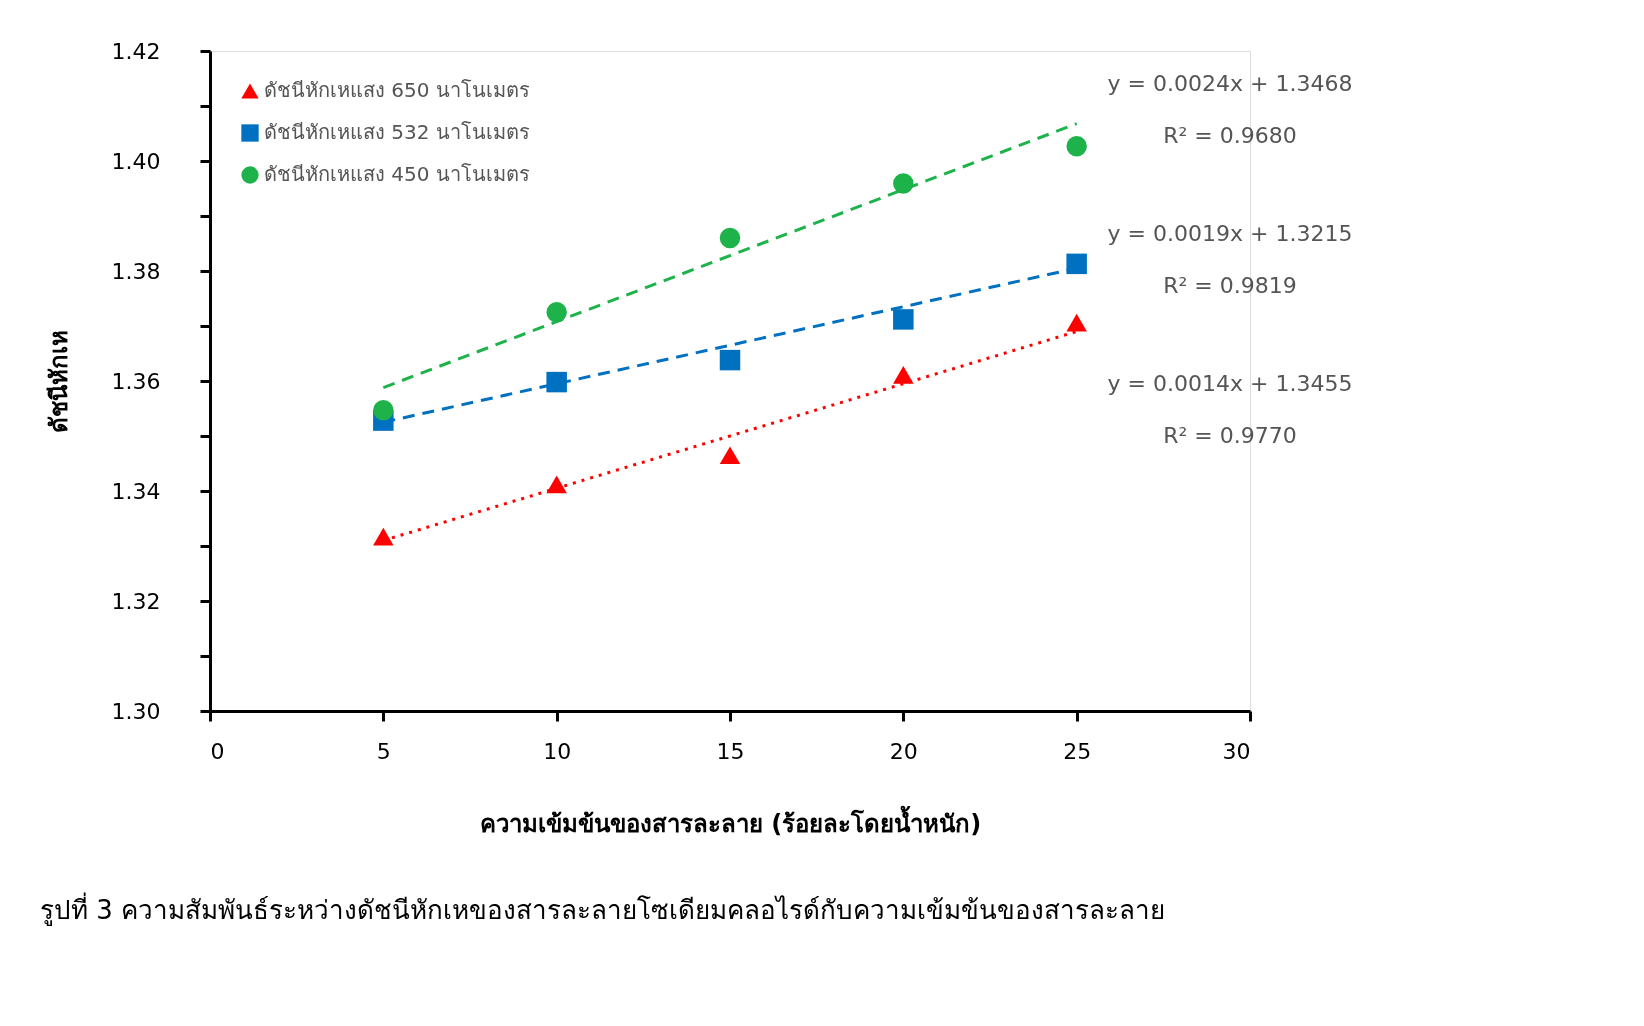  What do you see at coordinates (1230, 285) in the screenshot?
I see `annotation: R² = 0.9819` at bounding box center [1230, 285].